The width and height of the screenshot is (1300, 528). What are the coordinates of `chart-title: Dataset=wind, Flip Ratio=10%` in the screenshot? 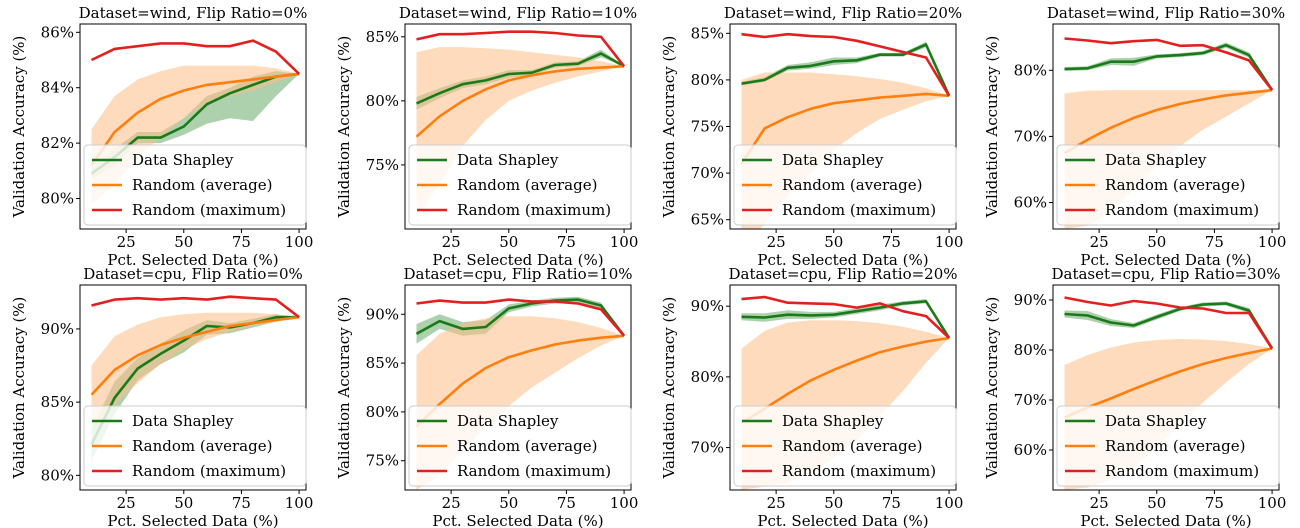 It's located at (518, 13).